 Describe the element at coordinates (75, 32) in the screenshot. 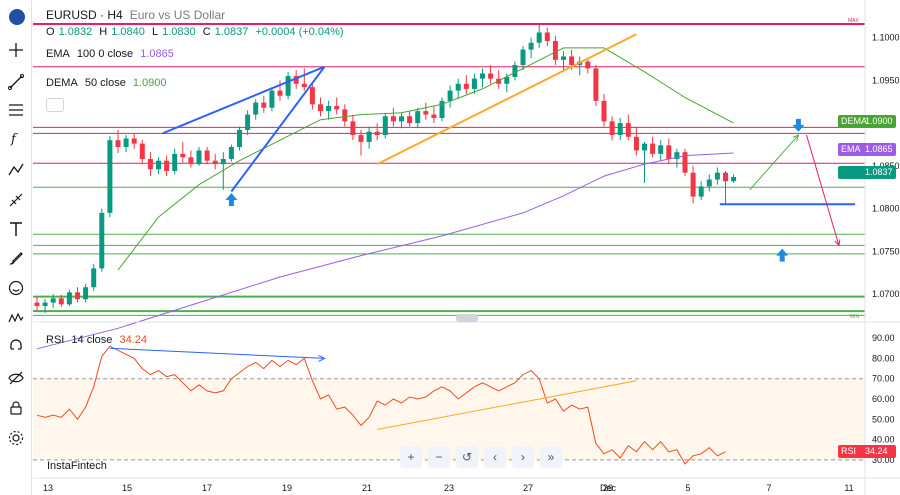

I see `open-value: 1.0832` at that location.